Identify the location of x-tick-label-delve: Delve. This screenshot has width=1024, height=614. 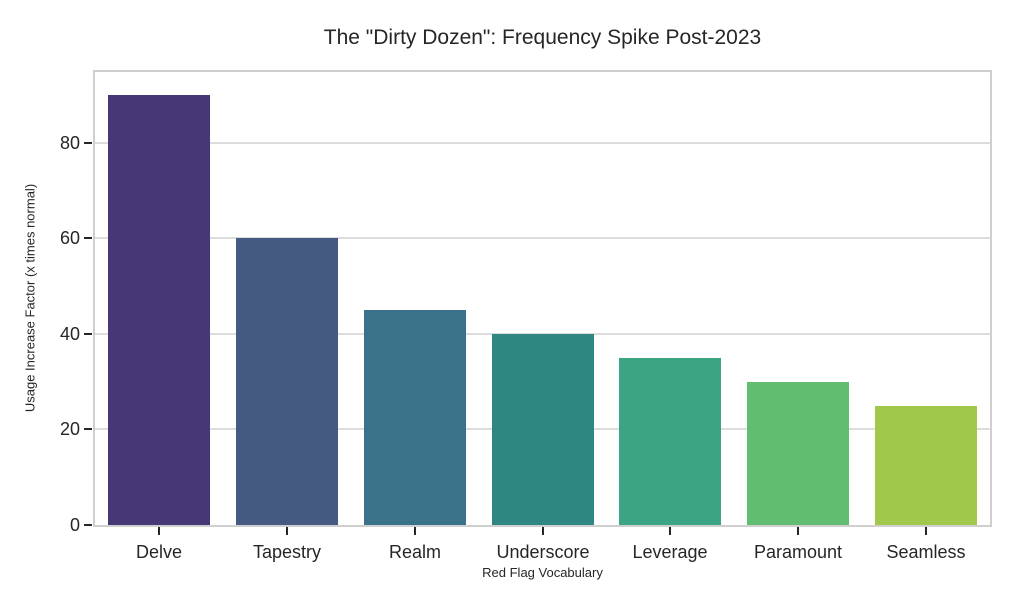
(159, 552).